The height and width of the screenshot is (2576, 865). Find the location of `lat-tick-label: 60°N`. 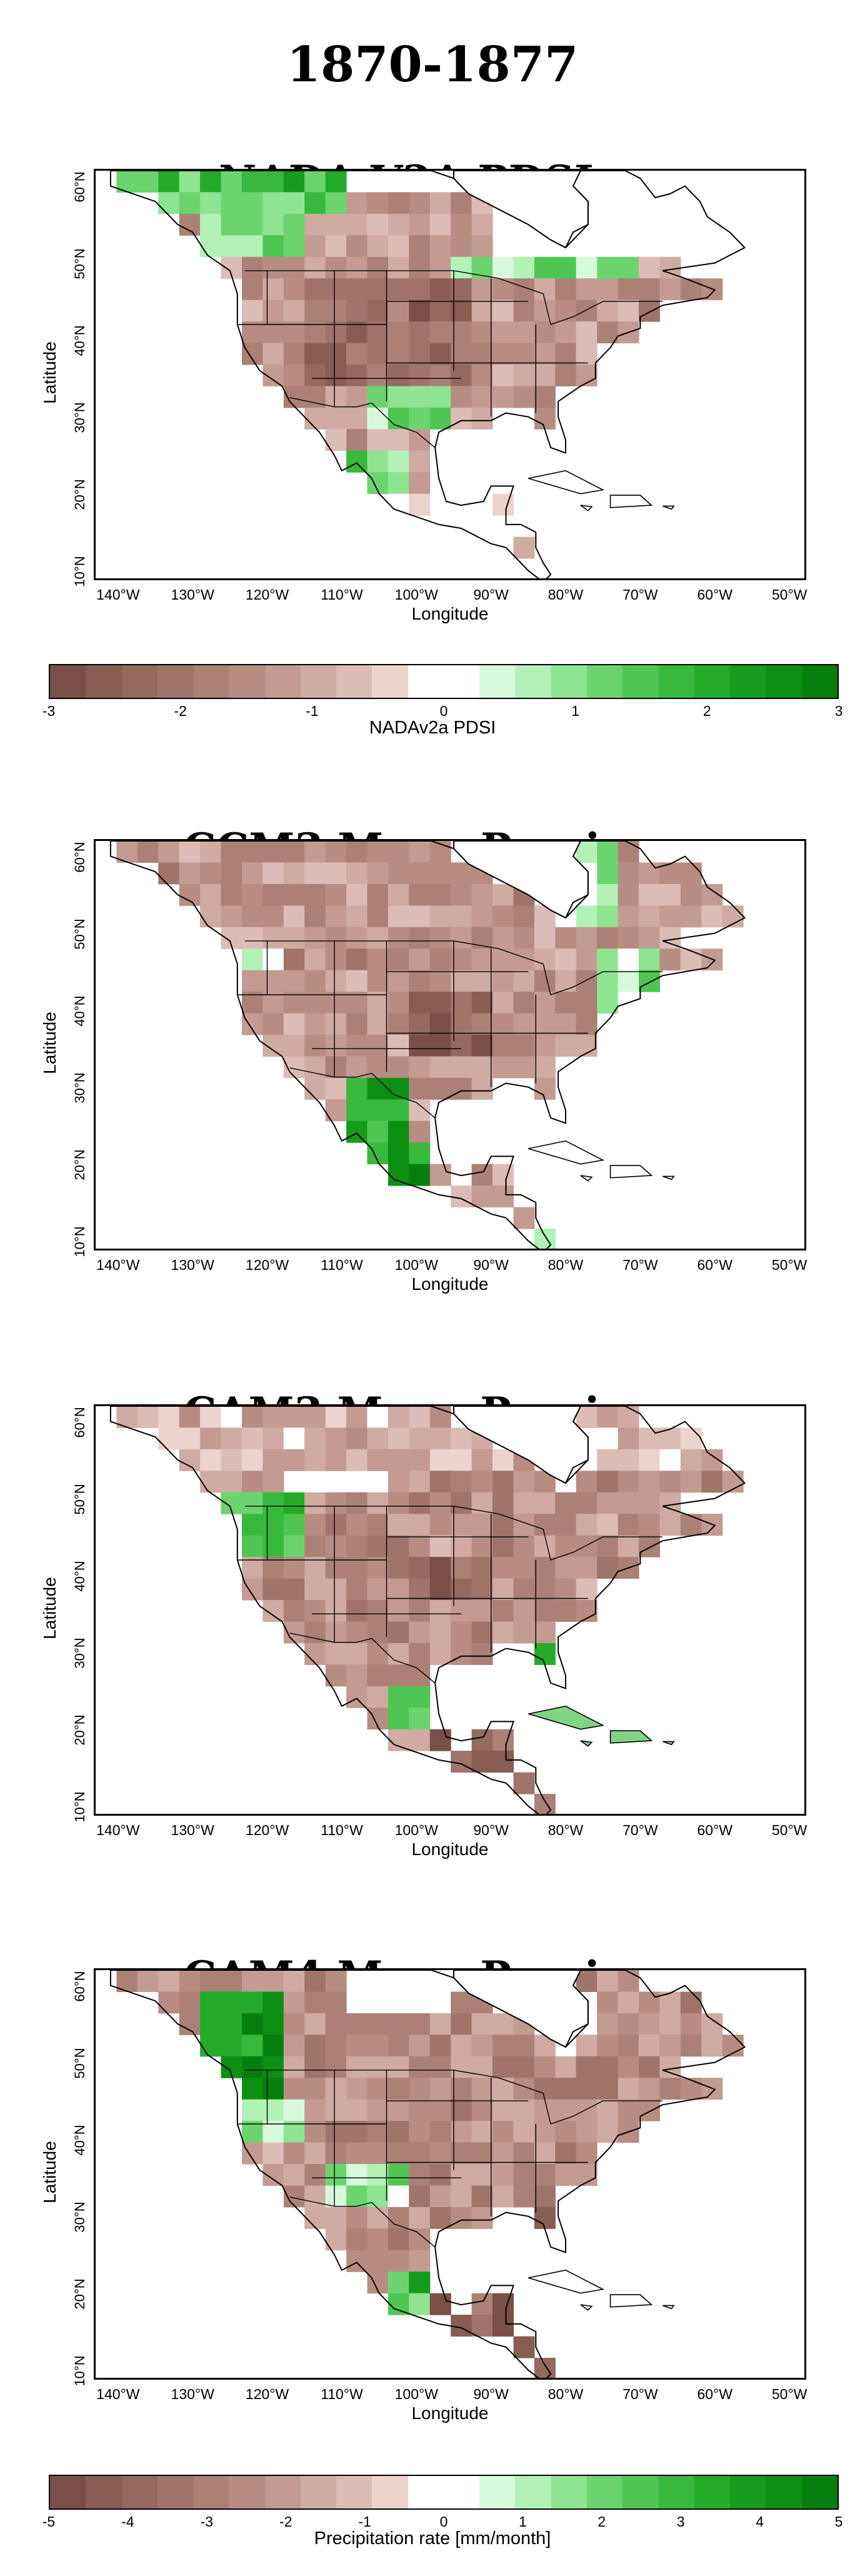

lat-tick-label: 60°N is located at coordinates (80, 857).